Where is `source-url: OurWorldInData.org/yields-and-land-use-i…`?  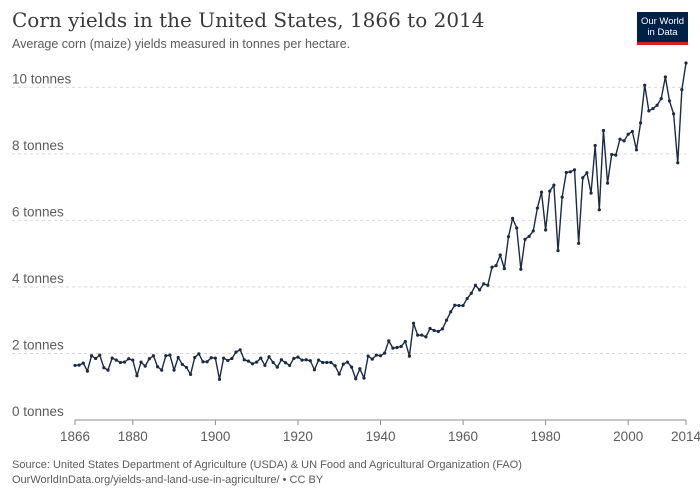 source-url: OurWorldInData.org/yields-and-land-use-i… is located at coordinates (168, 480).